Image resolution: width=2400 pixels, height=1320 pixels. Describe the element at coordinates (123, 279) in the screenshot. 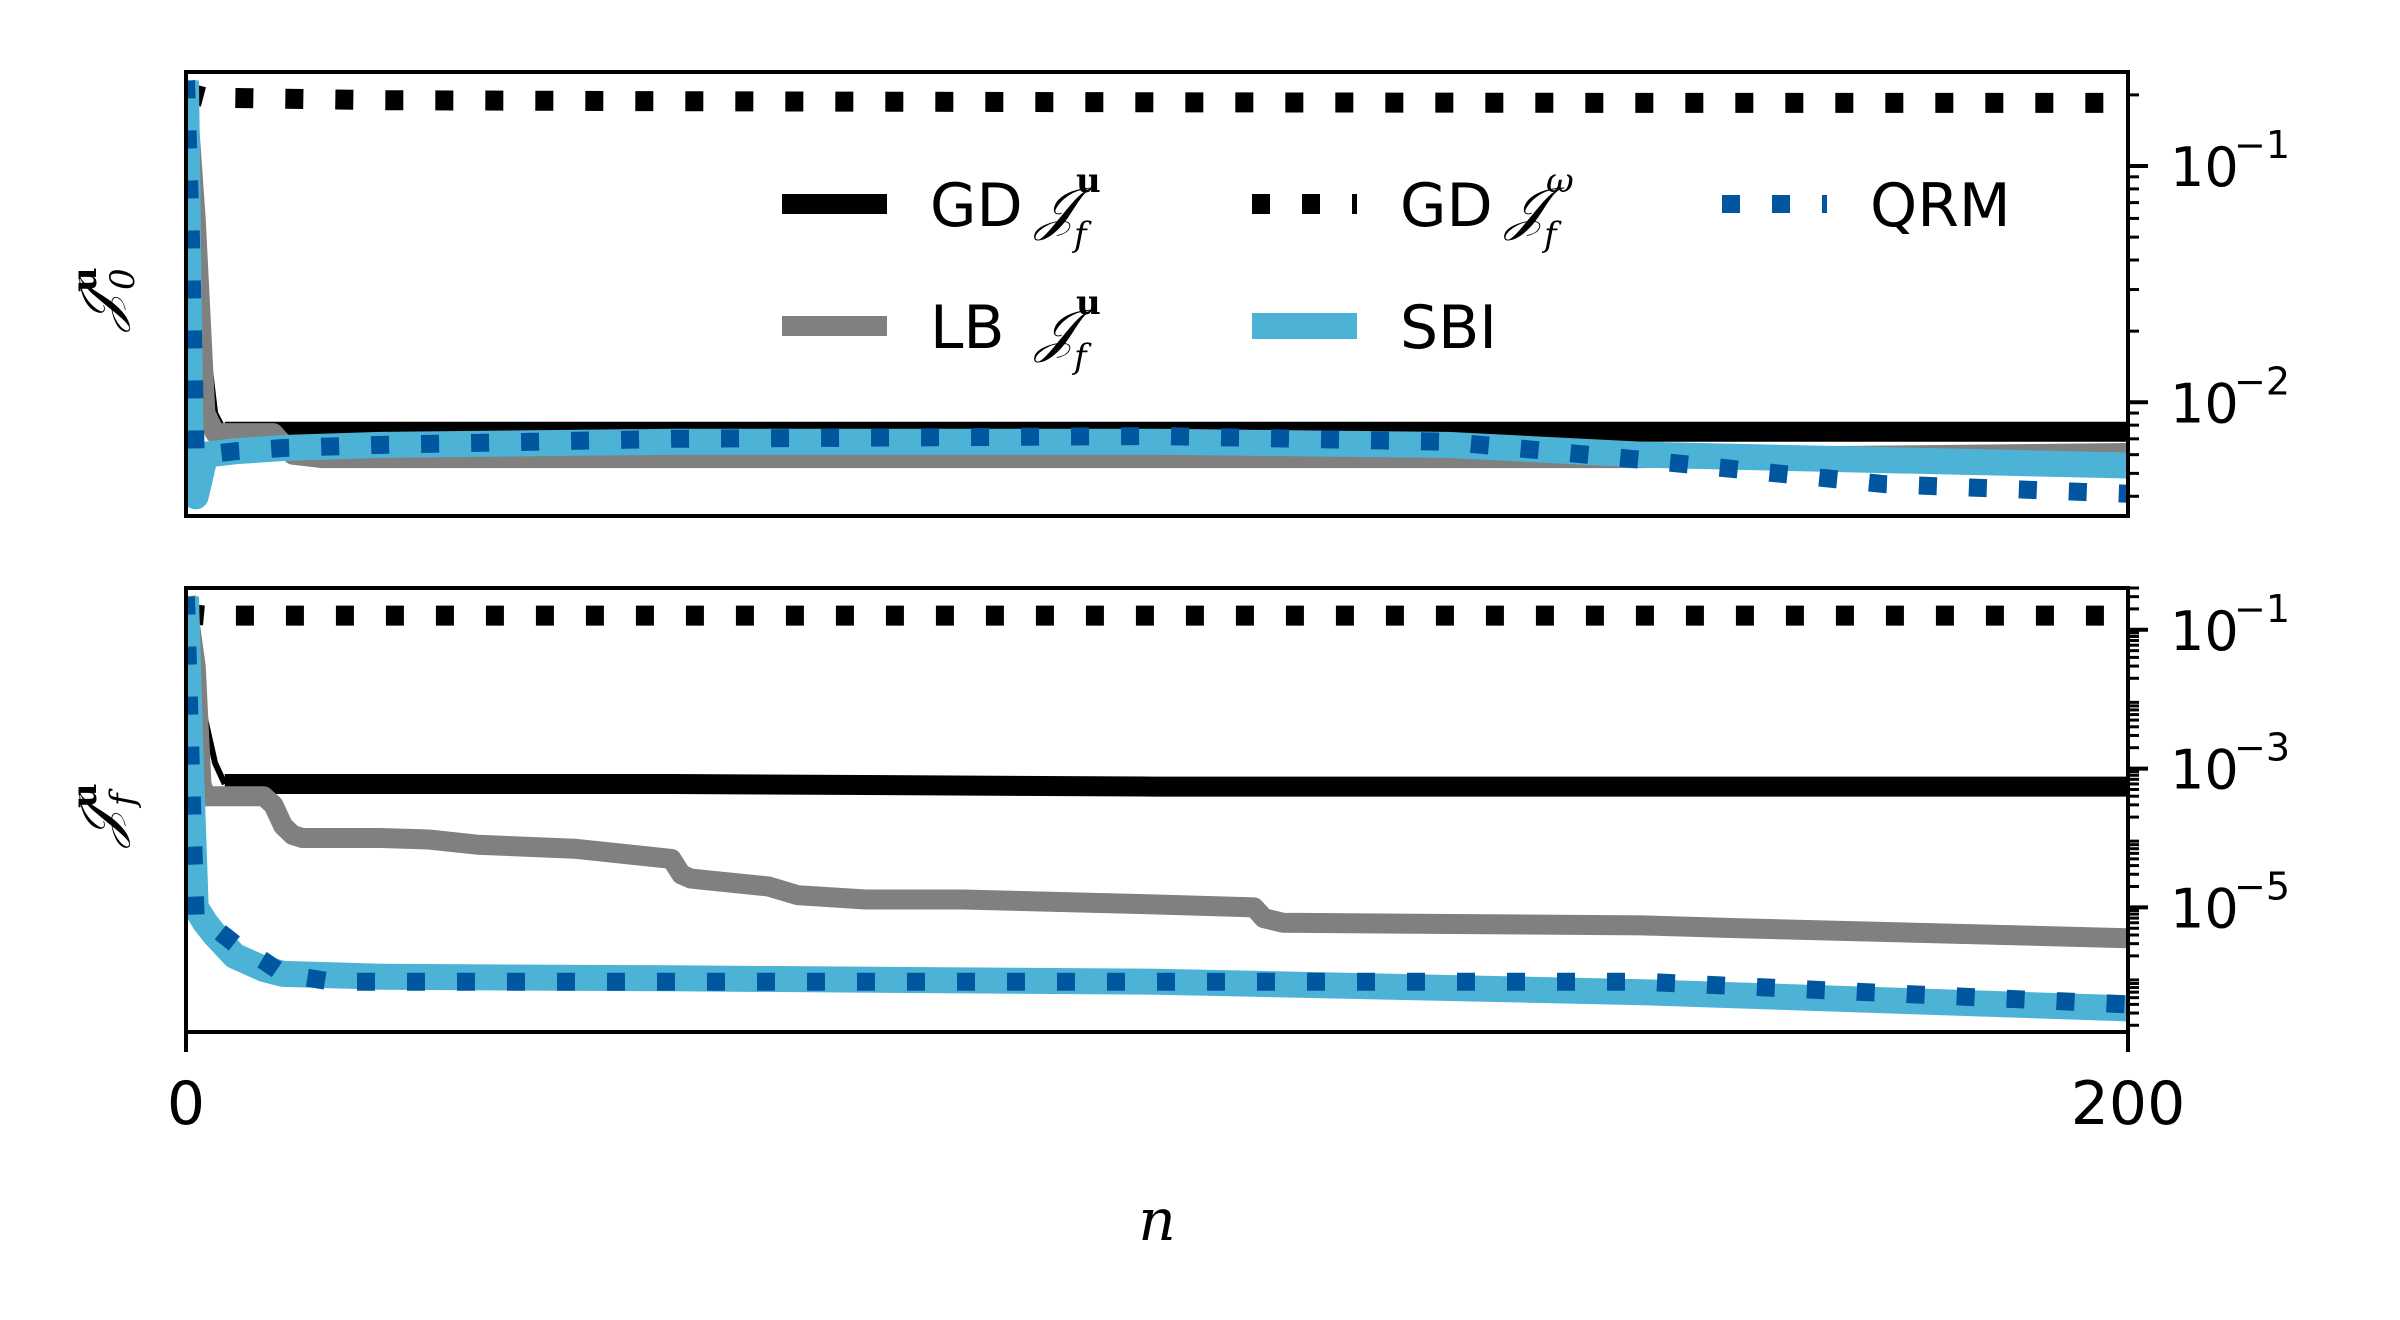

I see `y-label-sub: 0` at that location.